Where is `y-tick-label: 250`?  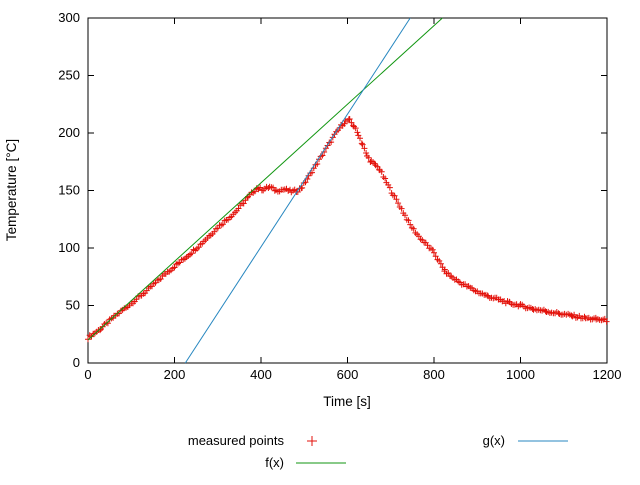 y-tick-label: 250 is located at coordinates (69, 75).